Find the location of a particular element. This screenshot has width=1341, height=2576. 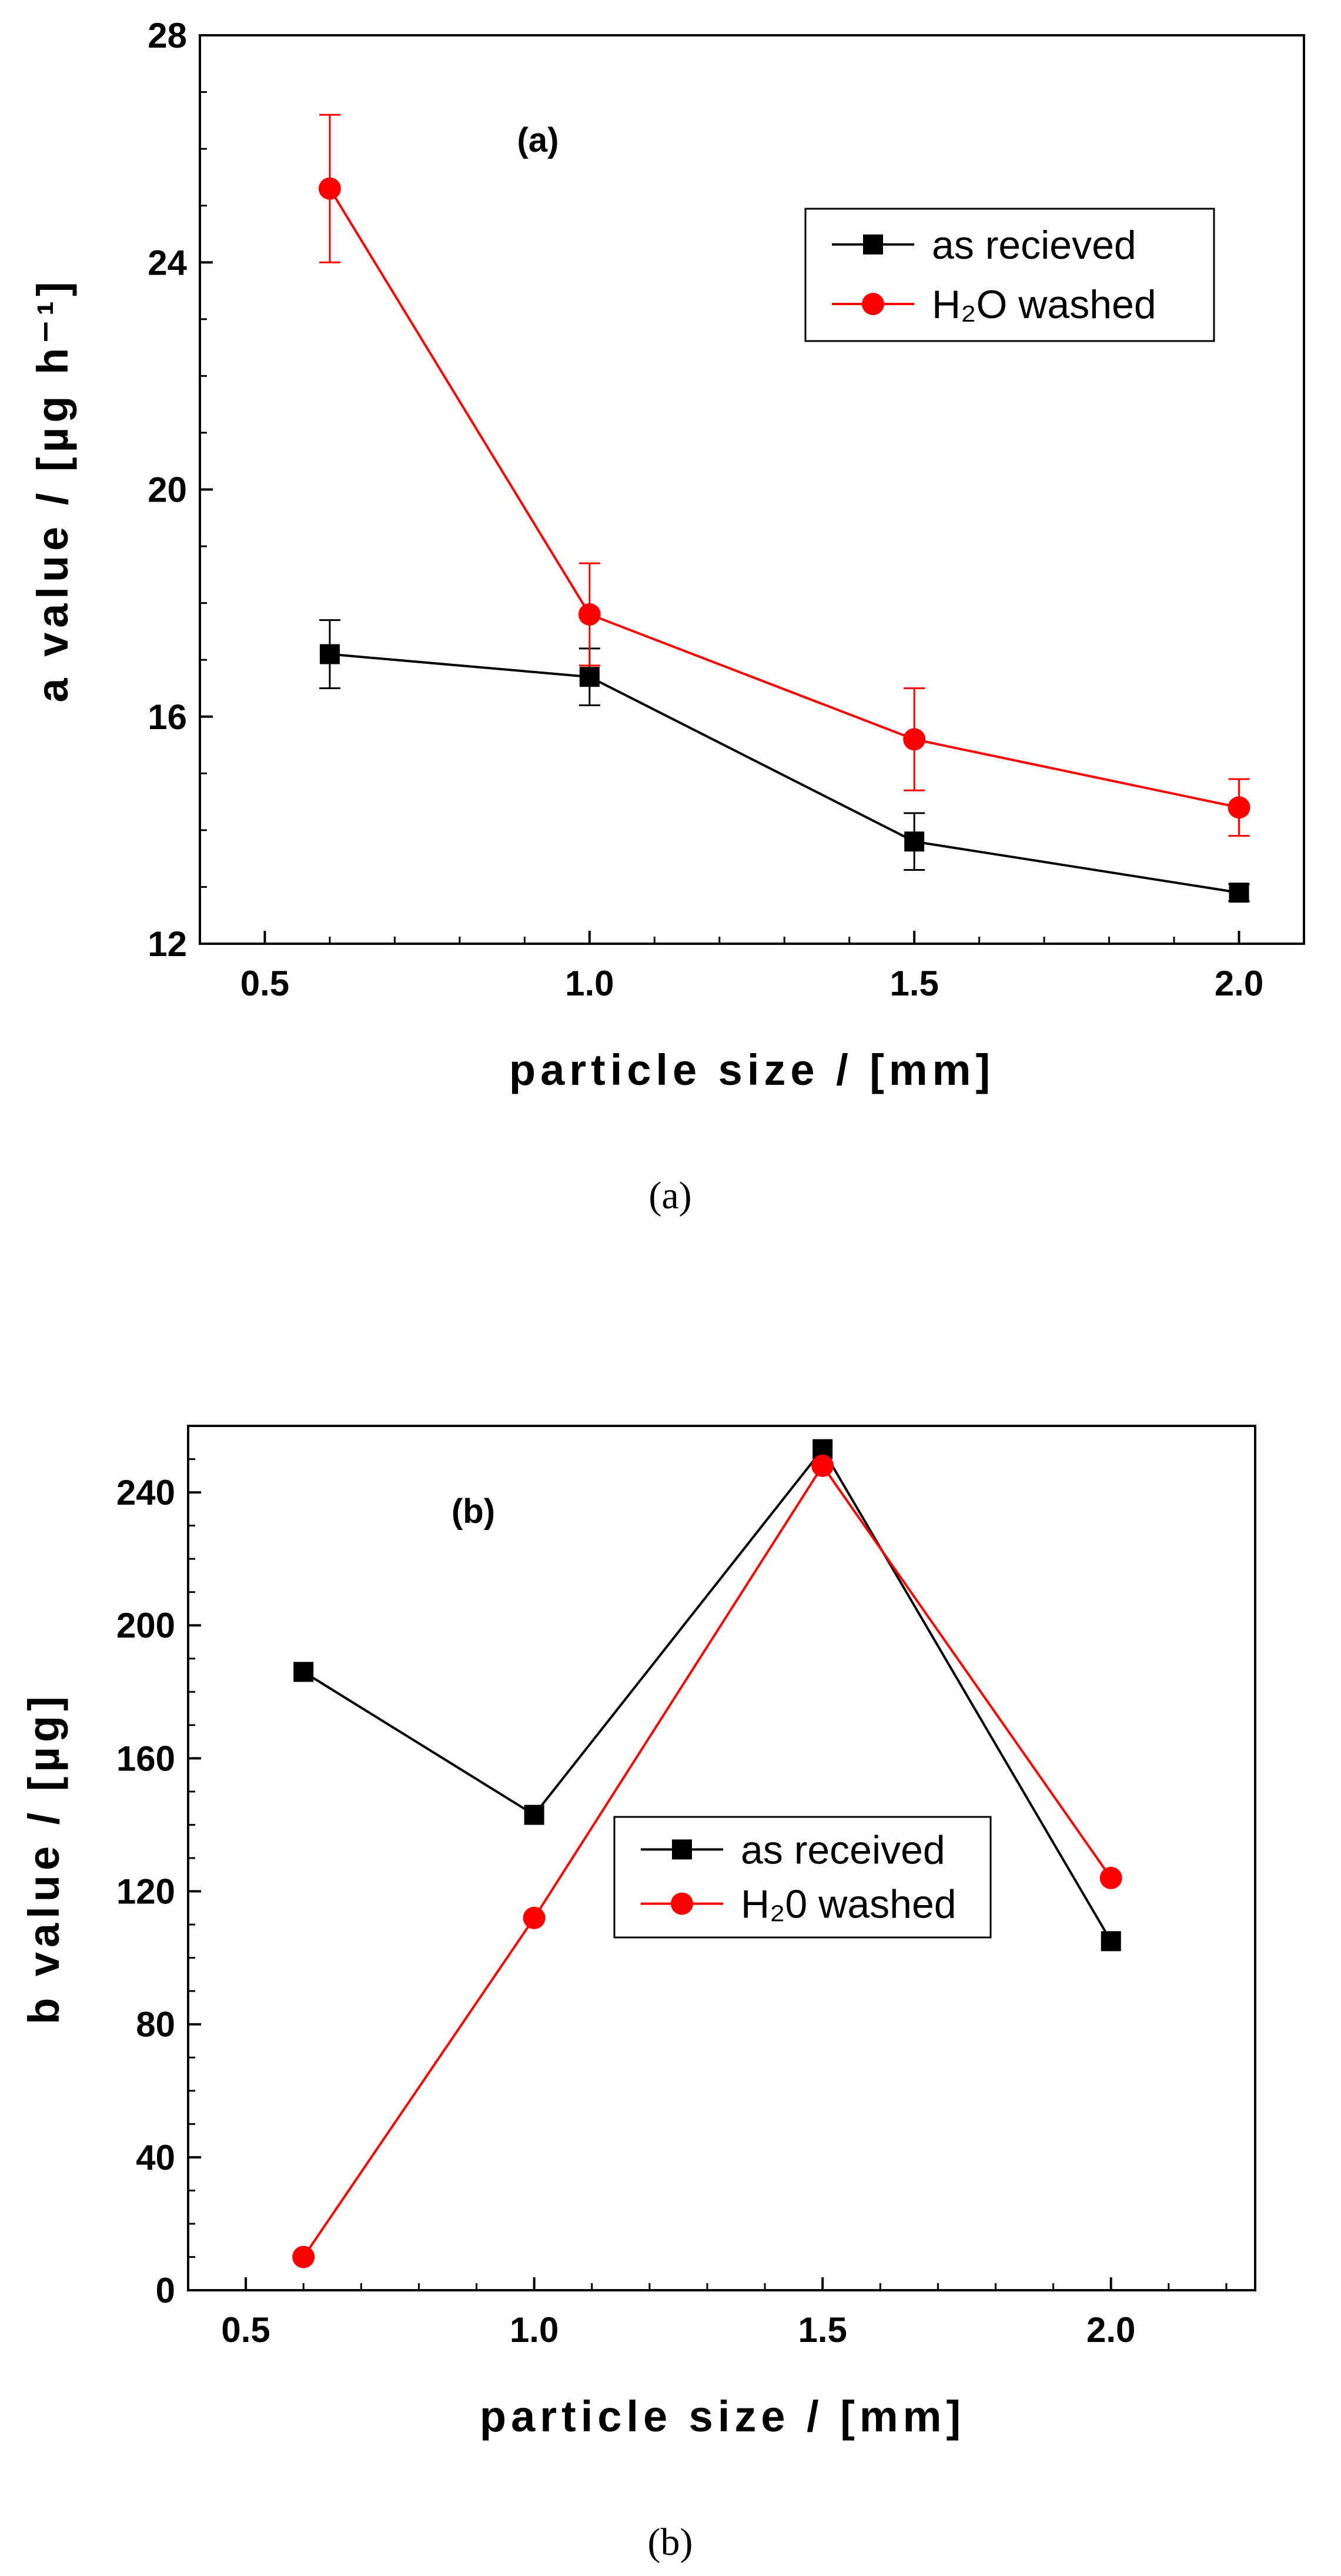

legend: as received H₂0 washed is located at coordinates (802, 1877).